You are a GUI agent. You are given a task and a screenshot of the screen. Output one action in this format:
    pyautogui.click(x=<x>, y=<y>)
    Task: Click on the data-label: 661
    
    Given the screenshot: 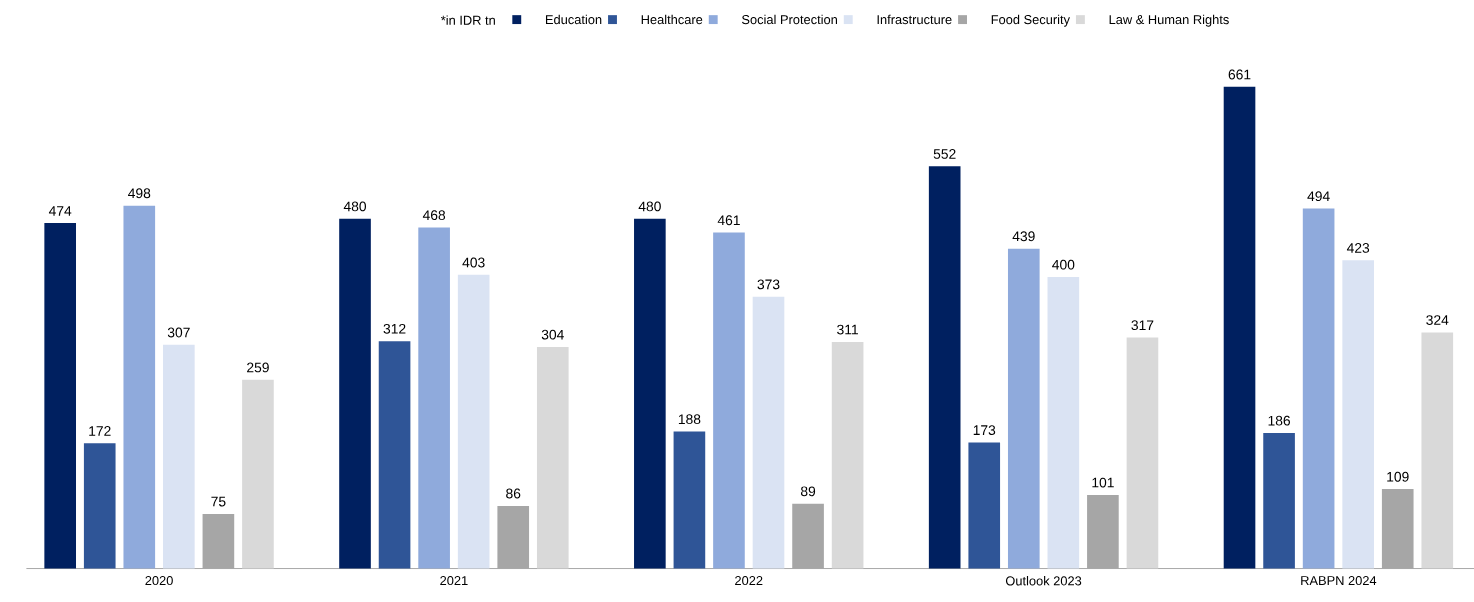 What is the action you would take?
    pyautogui.click(x=1239, y=74)
    